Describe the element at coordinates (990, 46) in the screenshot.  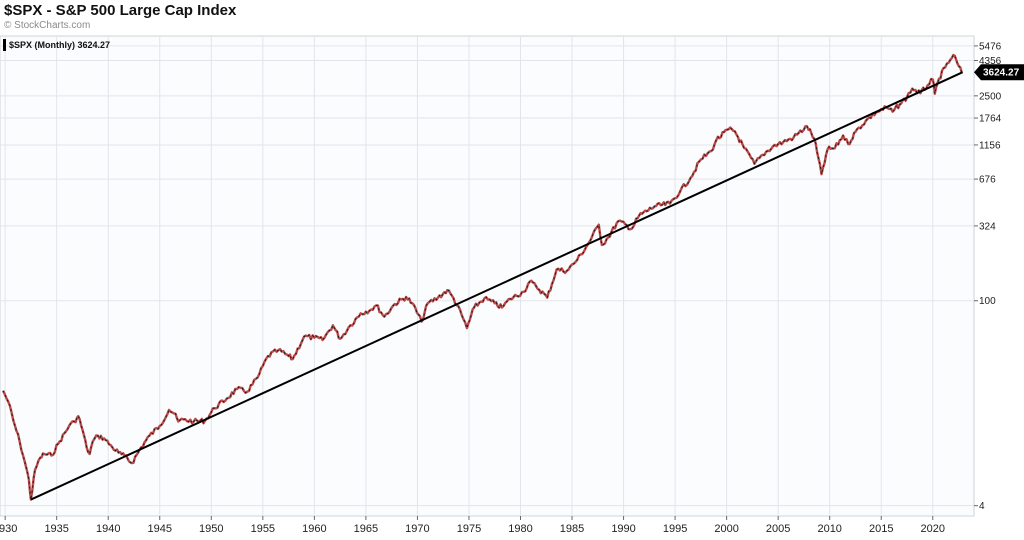
I see `y-tick-label: 5476` at that location.